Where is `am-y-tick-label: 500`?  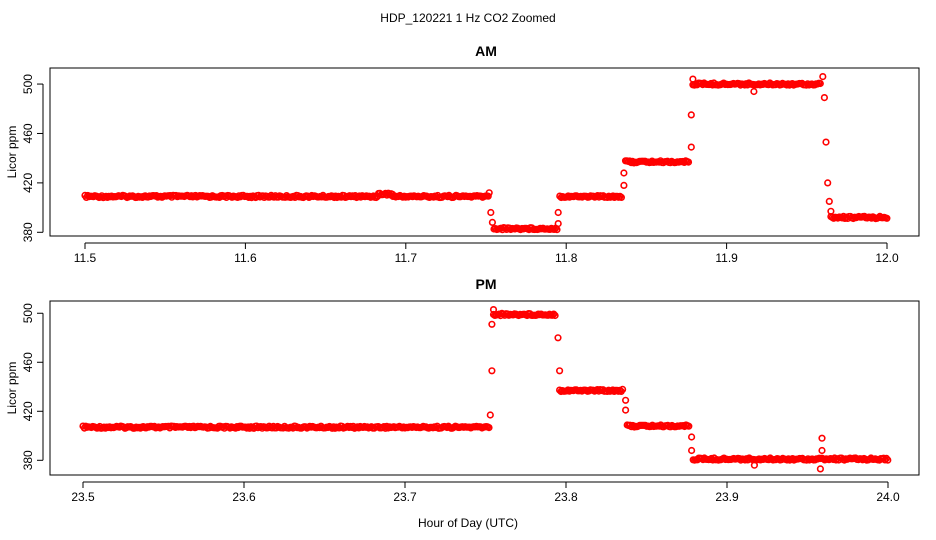 am-y-tick-label: 500 is located at coordinates (28, 84).